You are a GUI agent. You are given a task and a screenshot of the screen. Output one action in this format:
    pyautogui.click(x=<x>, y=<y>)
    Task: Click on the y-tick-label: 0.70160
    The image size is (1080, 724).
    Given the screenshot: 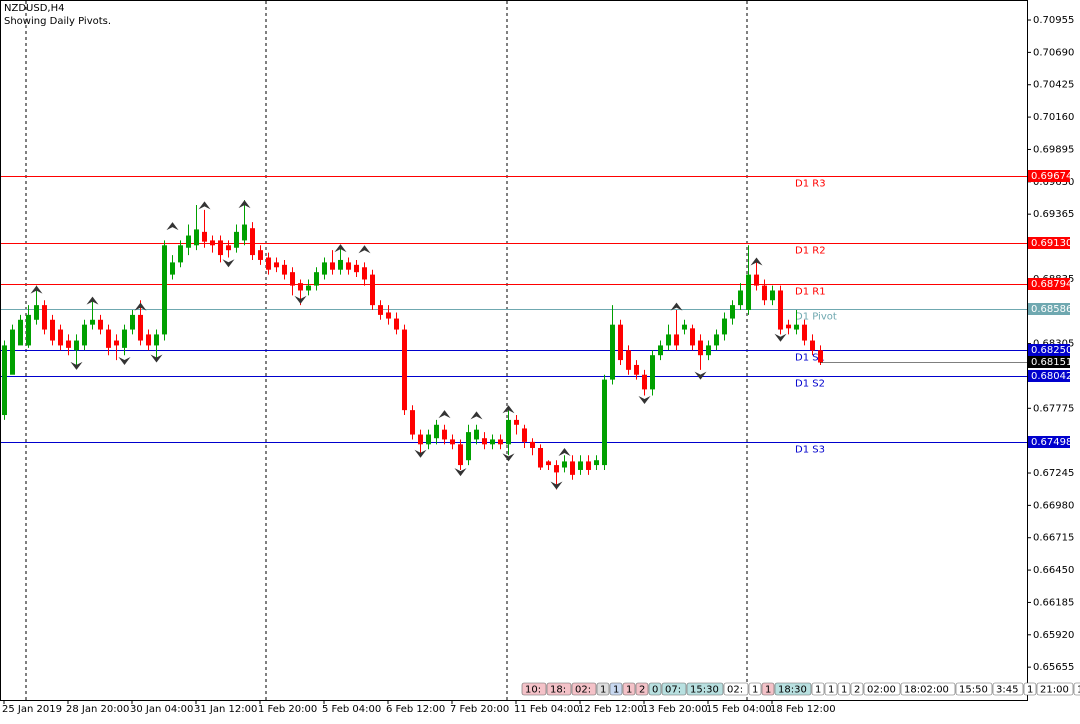 What is the action you would take?
    pyautogui.click(x=1053, y=117)
    